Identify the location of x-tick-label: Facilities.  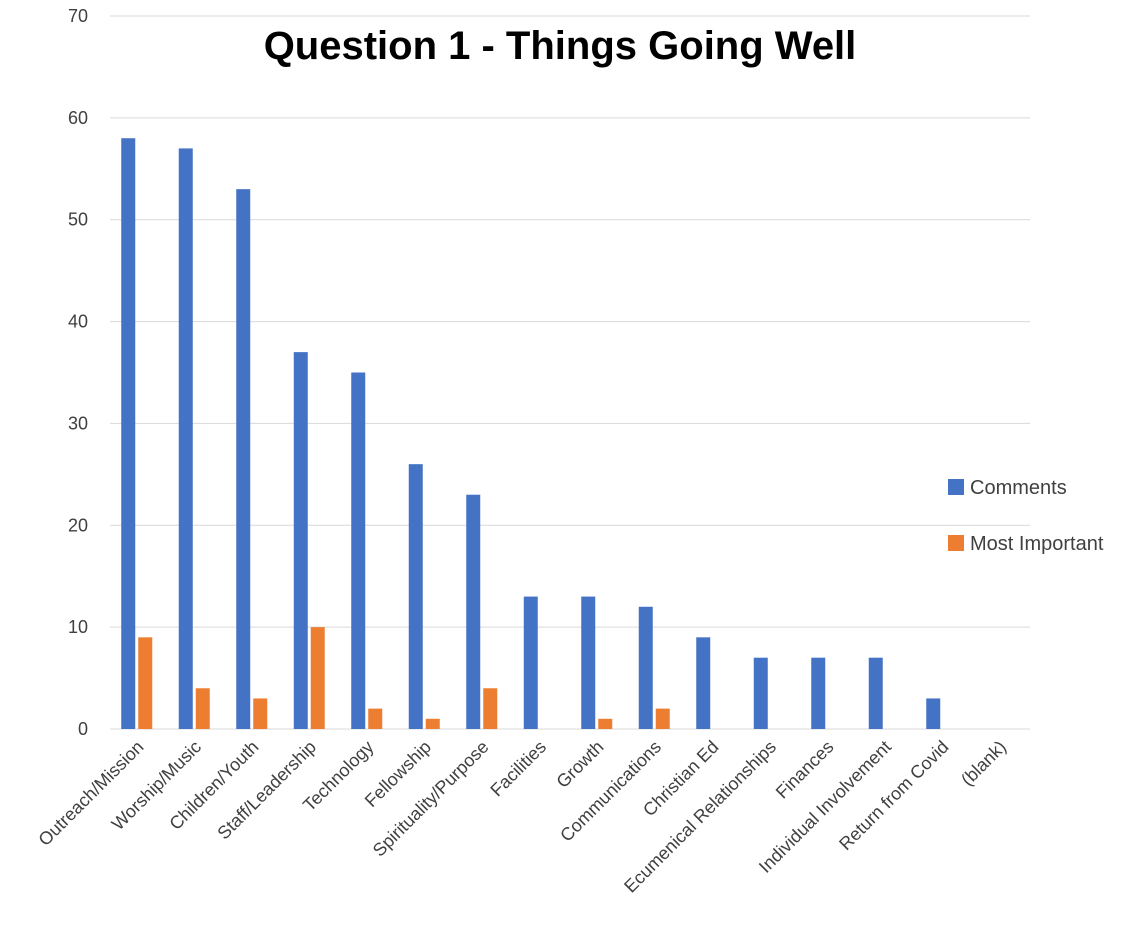
(518, 769).